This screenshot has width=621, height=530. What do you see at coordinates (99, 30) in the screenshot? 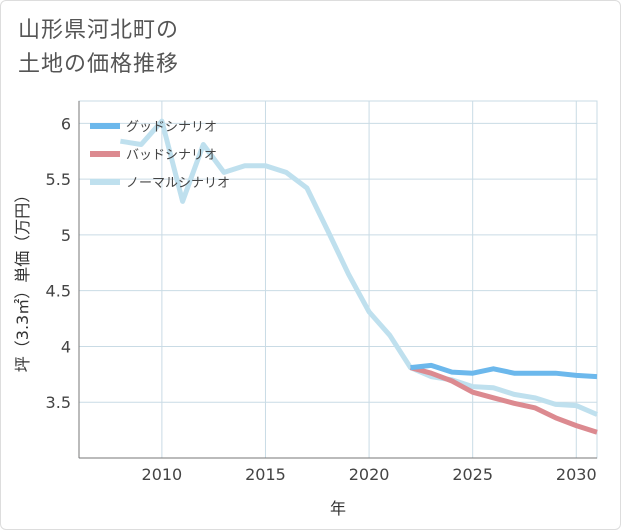
I see `title-line-1: 山形県河北町の` at bounding box center [99, 30].